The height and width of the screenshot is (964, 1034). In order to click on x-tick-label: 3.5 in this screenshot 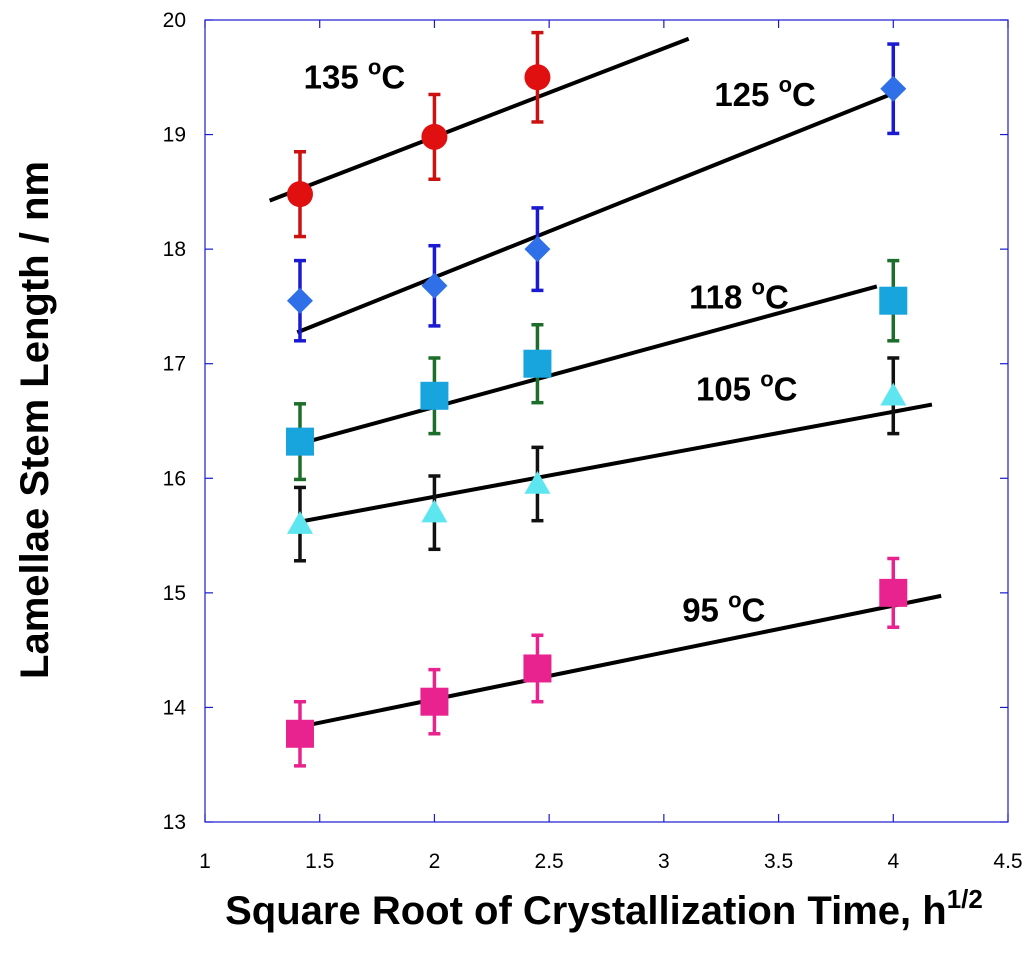, I will do `click(778, 861)`.